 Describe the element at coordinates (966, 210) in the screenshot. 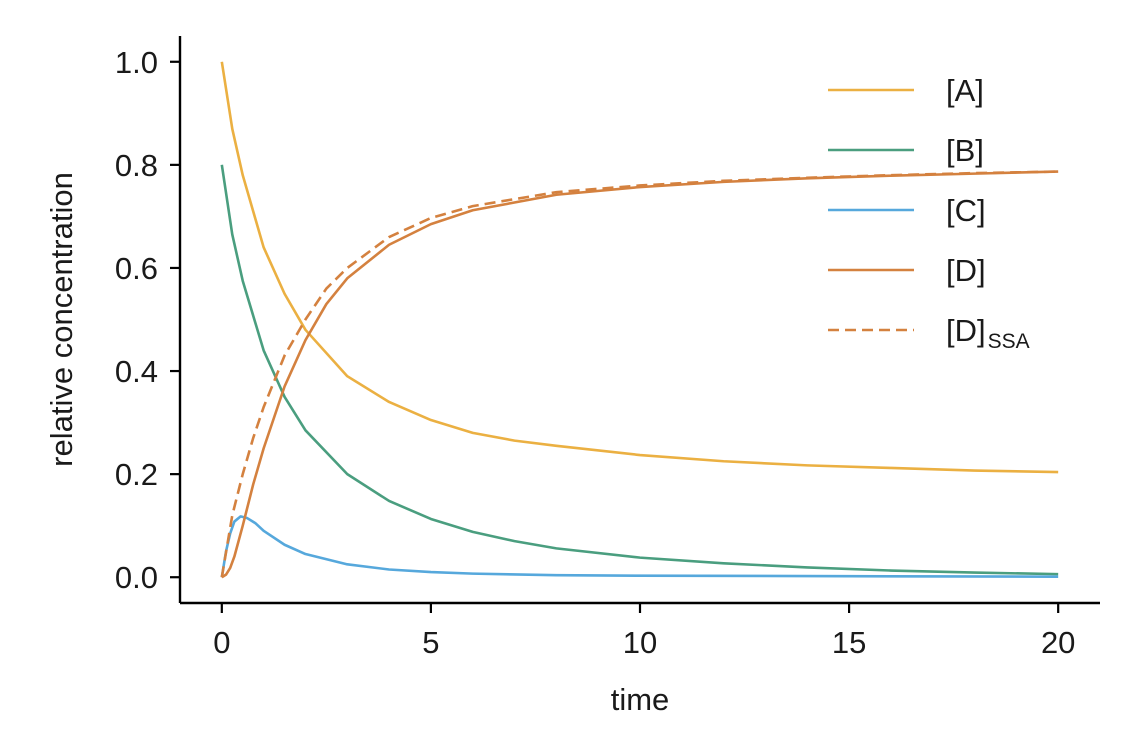

I see `legend-label-c: [C]` at that location.